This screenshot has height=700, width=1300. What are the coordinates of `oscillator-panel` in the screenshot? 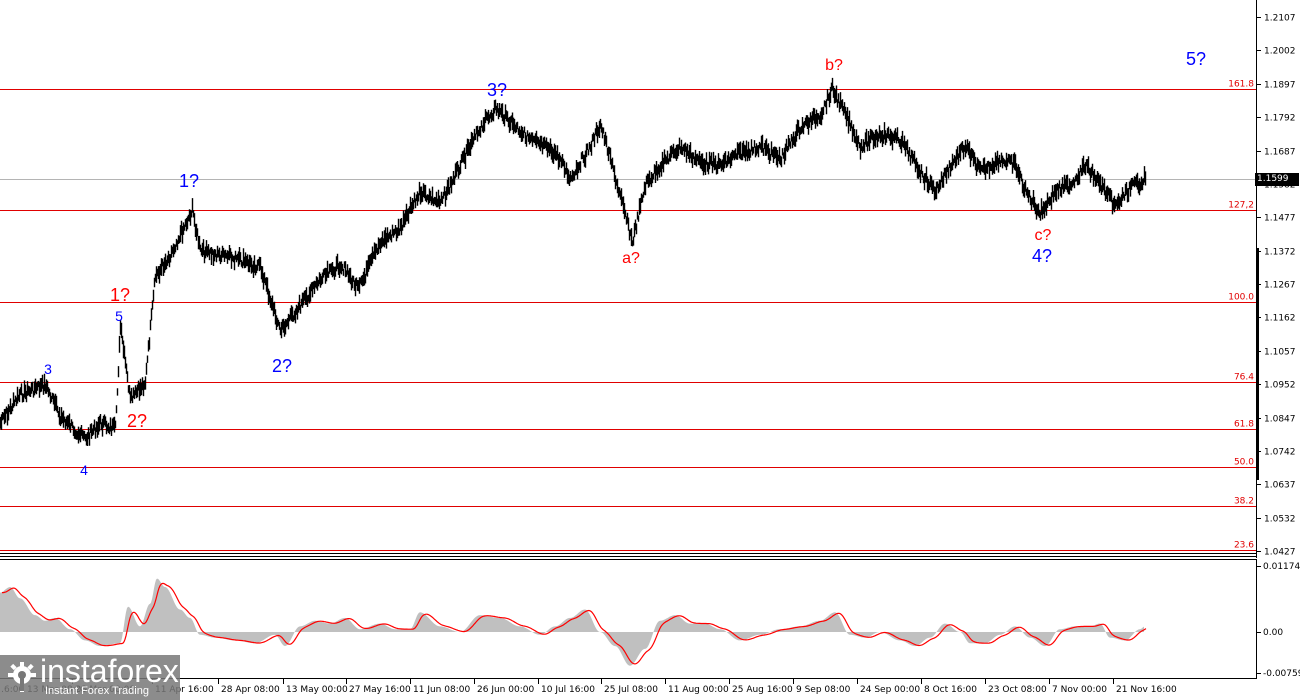 It's located at (573, 622).